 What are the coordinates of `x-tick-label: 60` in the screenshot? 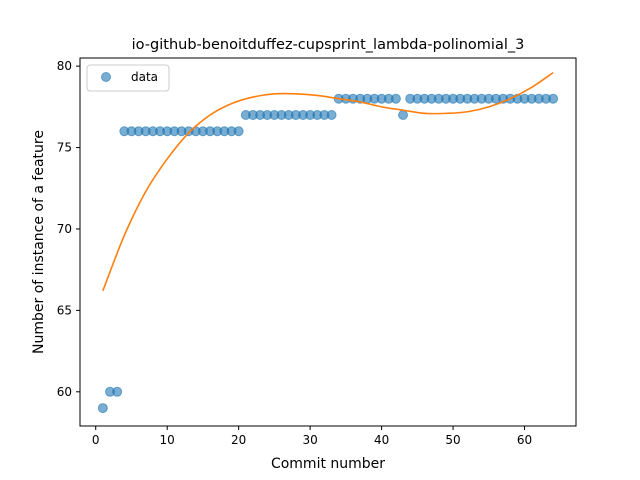 It's located at (524, 440).